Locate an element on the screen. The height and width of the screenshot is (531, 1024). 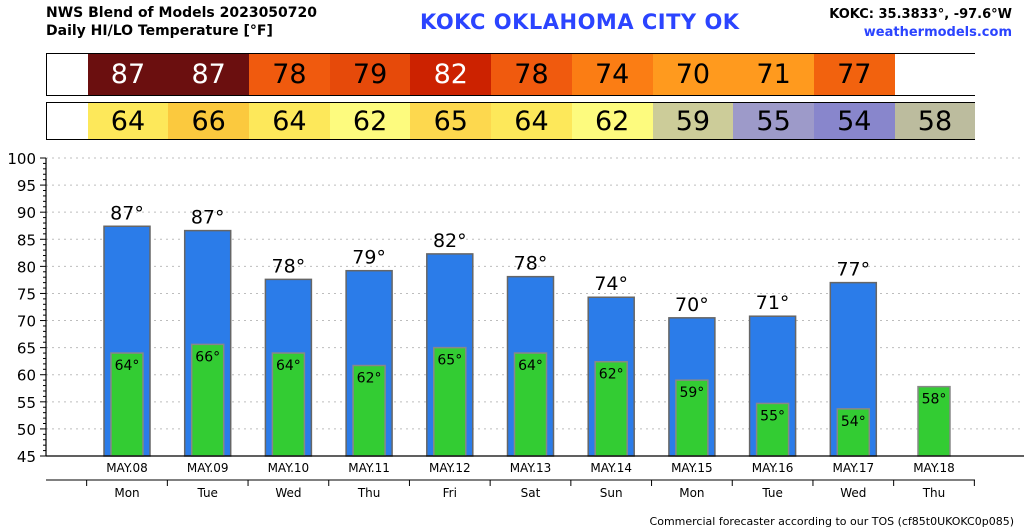
x-date-label: MAY.16 is located at coordinates (773, 468).